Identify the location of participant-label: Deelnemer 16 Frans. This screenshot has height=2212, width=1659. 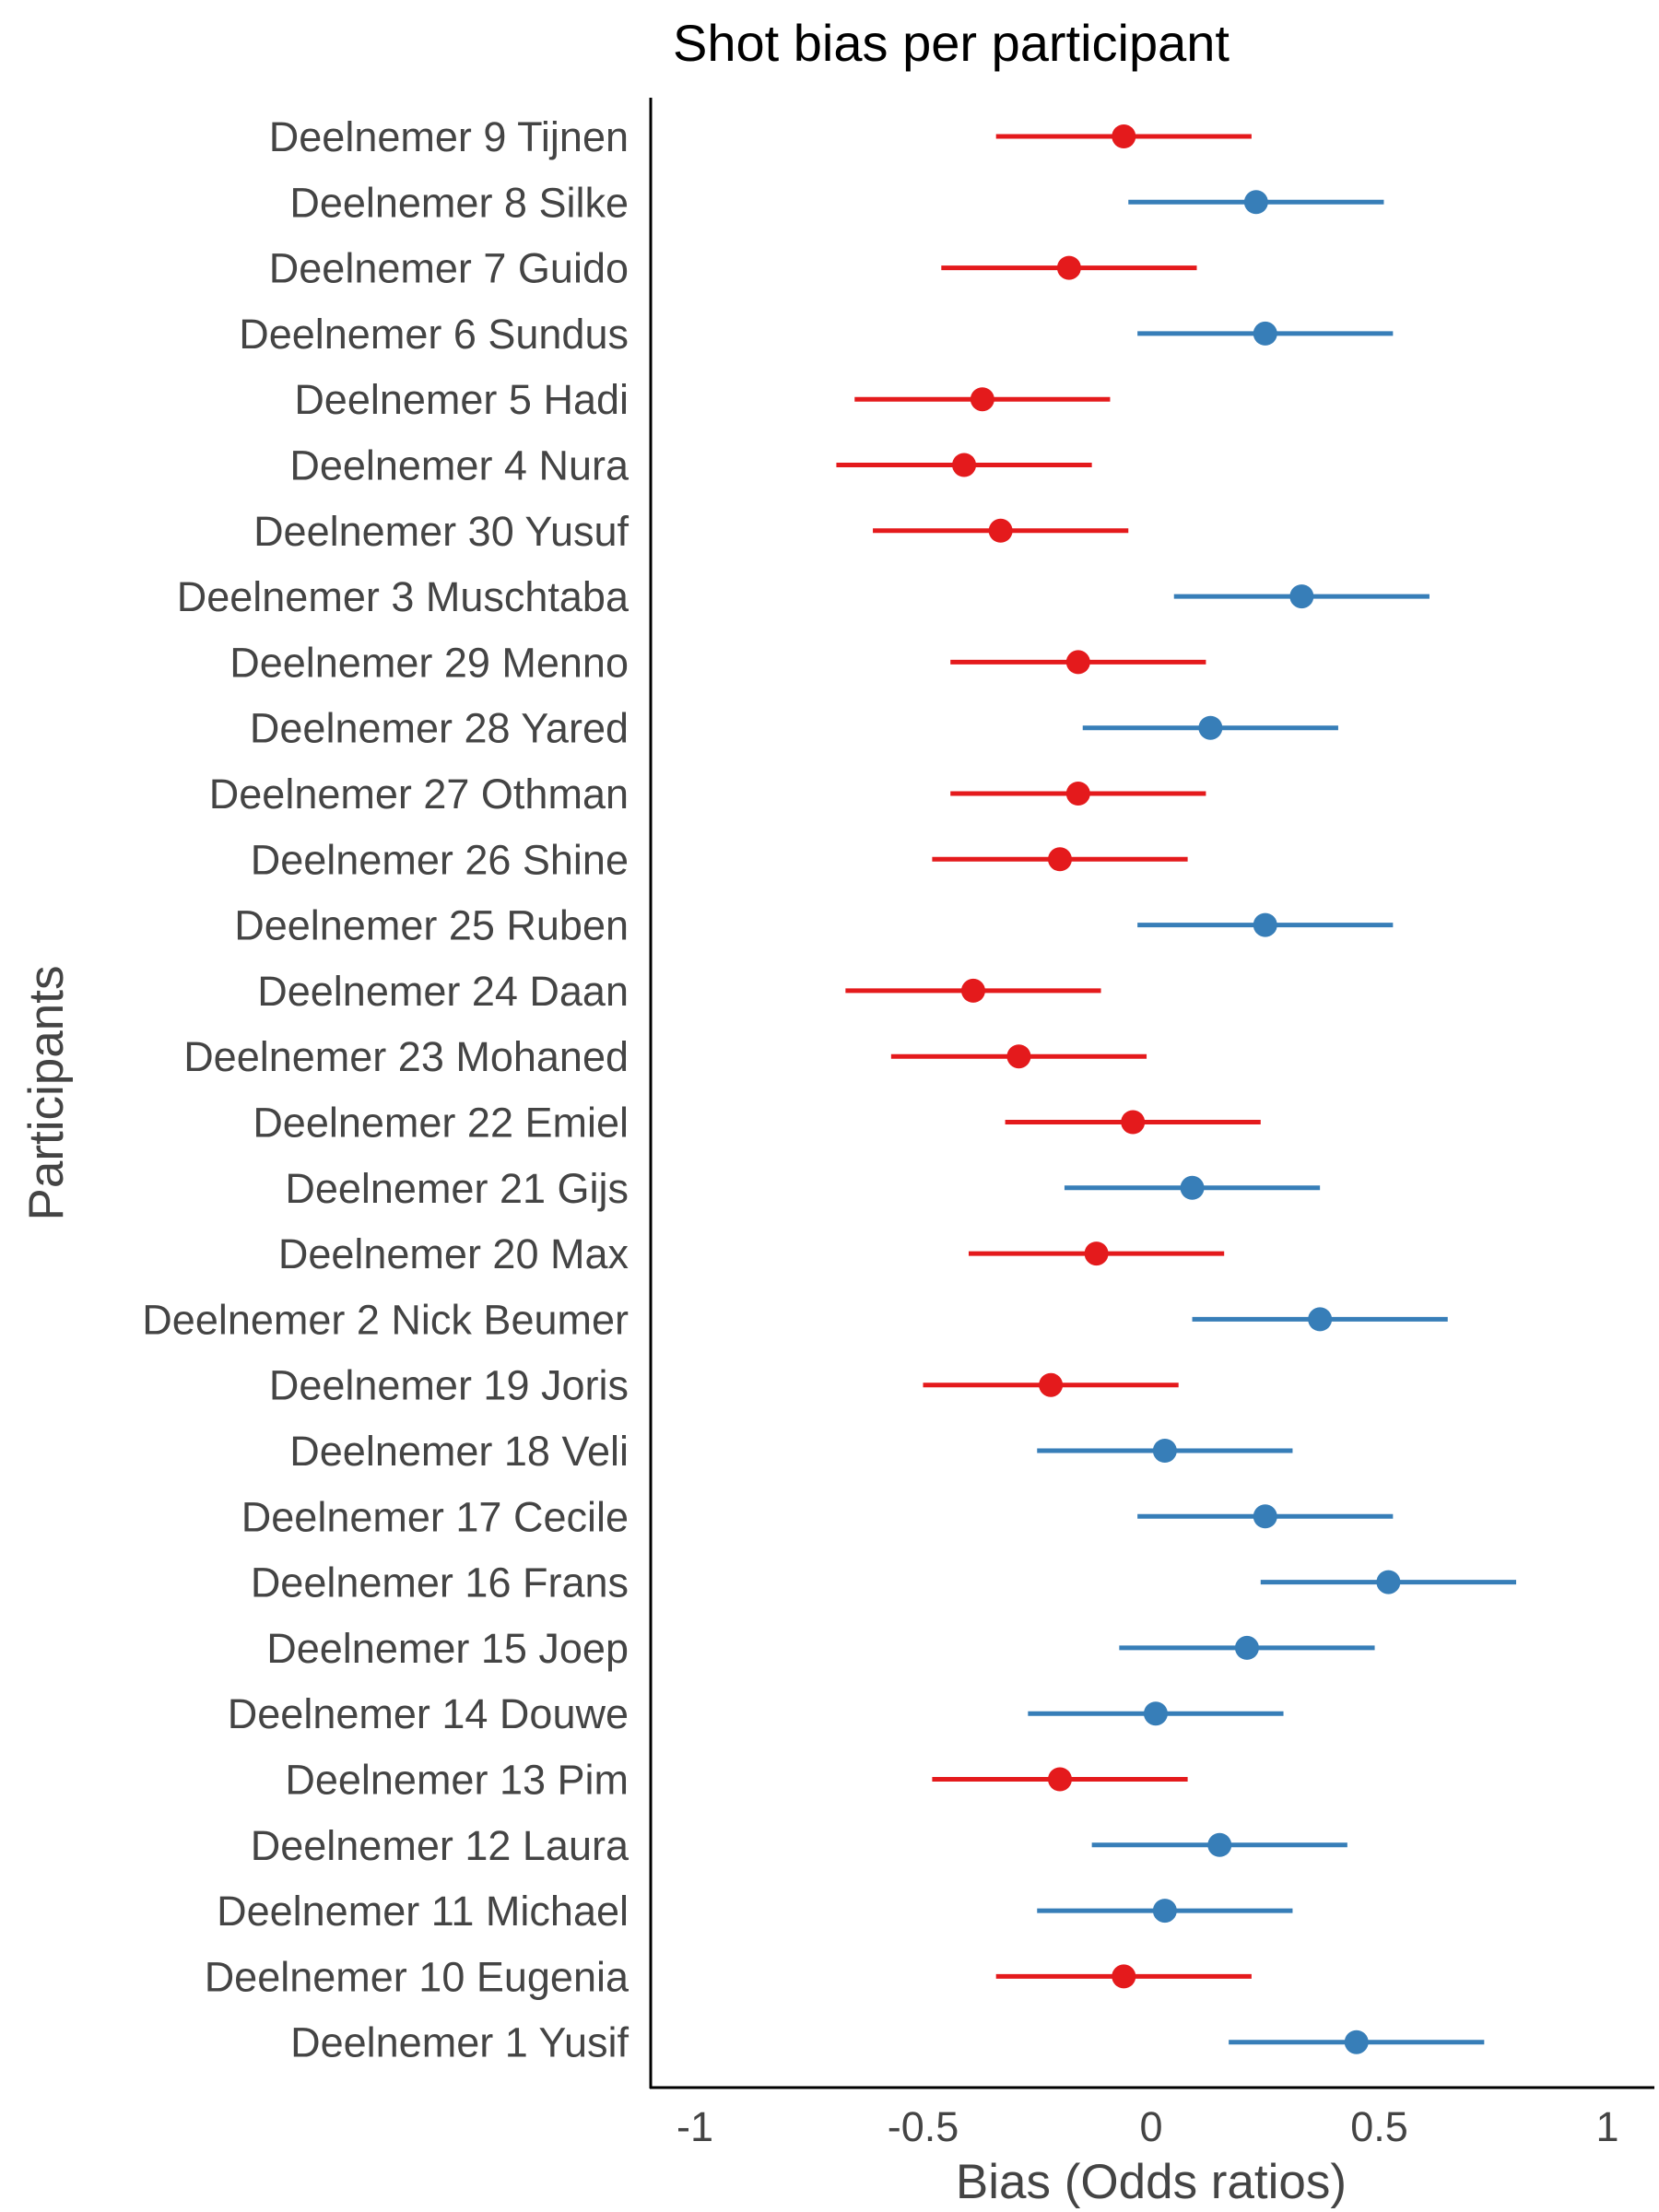
(440, 1582).